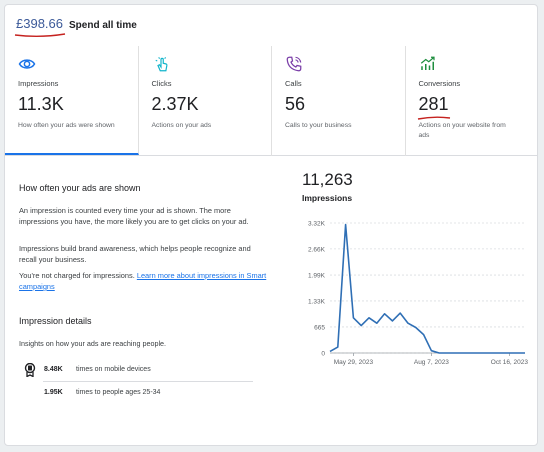 The image size is (544, 452). What do you see at coordinates (38, 83) in the screenshot?
I see `metric-label: Impressions` at bounding box center [38, 83].